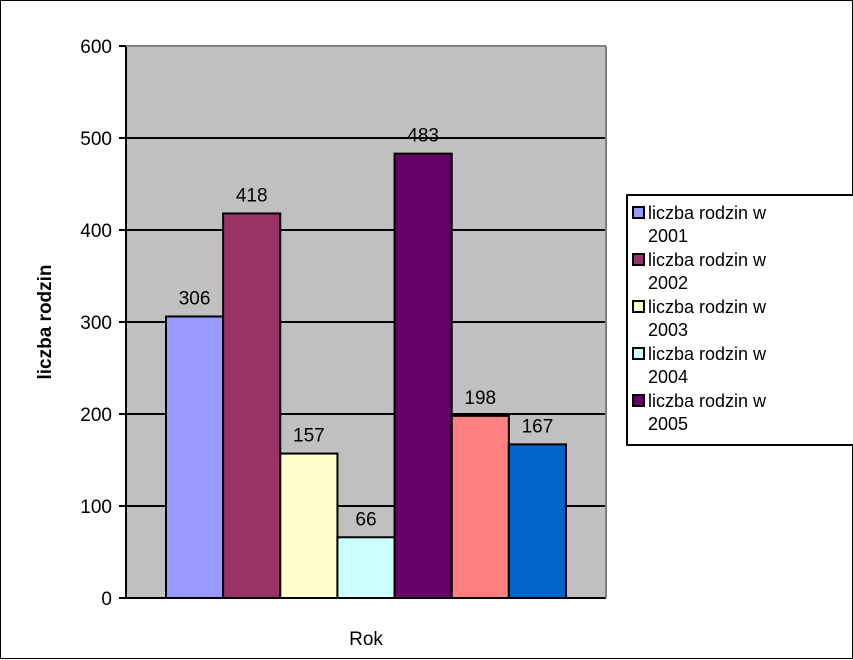 The image size is (853, 660). I want to click on legend-label: 2001, so click(668, 236).